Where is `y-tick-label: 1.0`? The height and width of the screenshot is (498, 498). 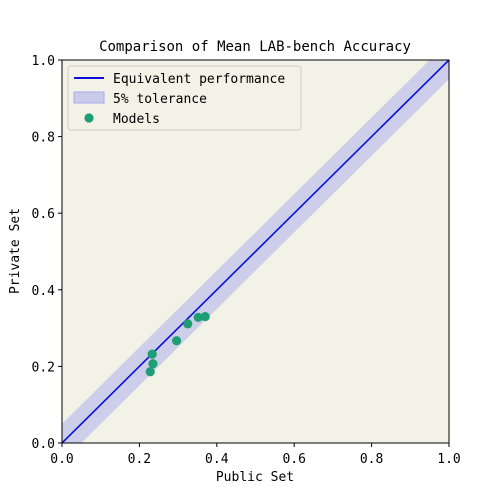 y-tick-label: 1.0 is located at coordinates (43, 61).